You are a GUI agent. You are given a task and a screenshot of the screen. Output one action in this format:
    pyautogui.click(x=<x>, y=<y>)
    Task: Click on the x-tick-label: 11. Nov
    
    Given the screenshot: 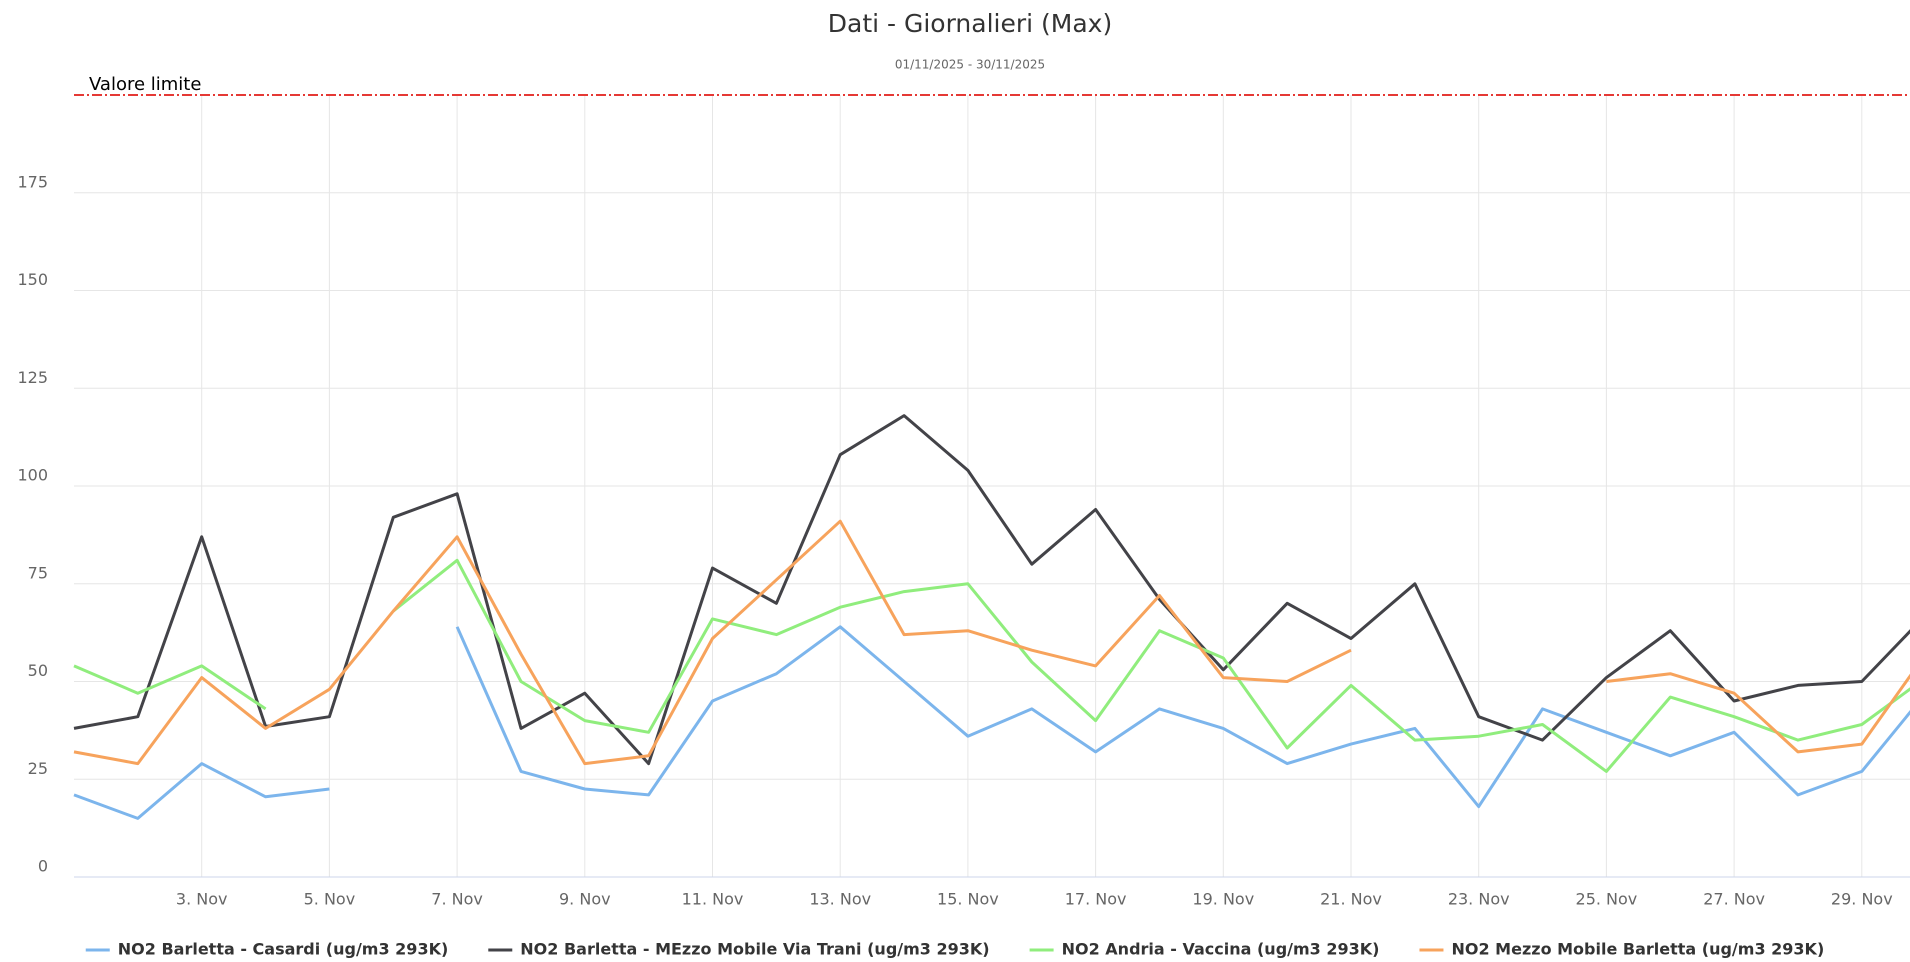 What is the action you would take?
    pyautogui.click(x=713, y=899)
    